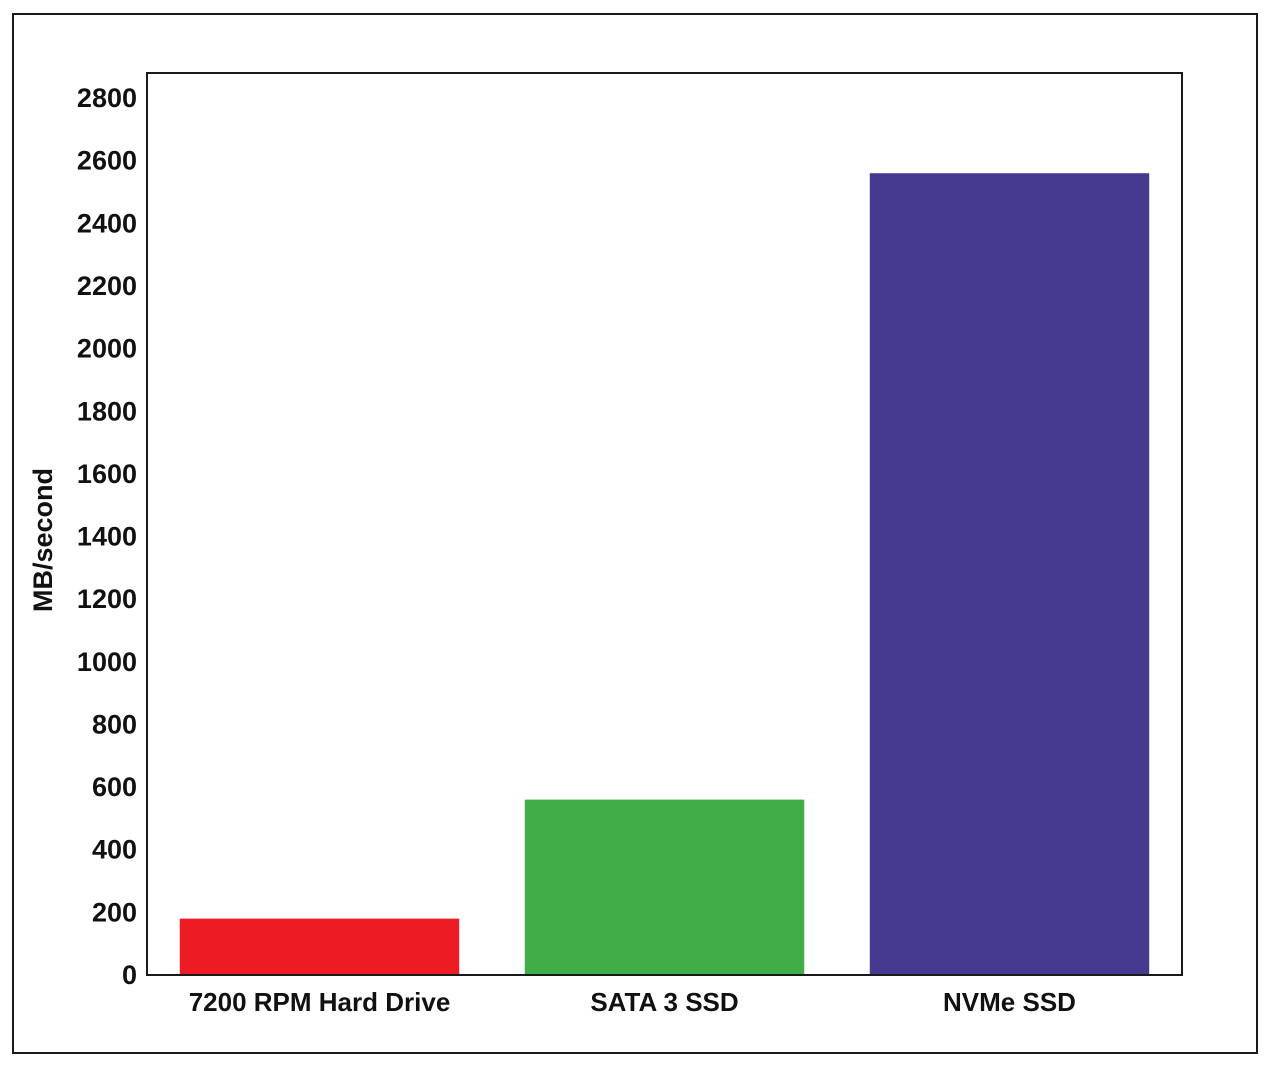  Describe the element at coordinates (114, 787) in the screenshot. I see `y-tick-label: 600` at that location.